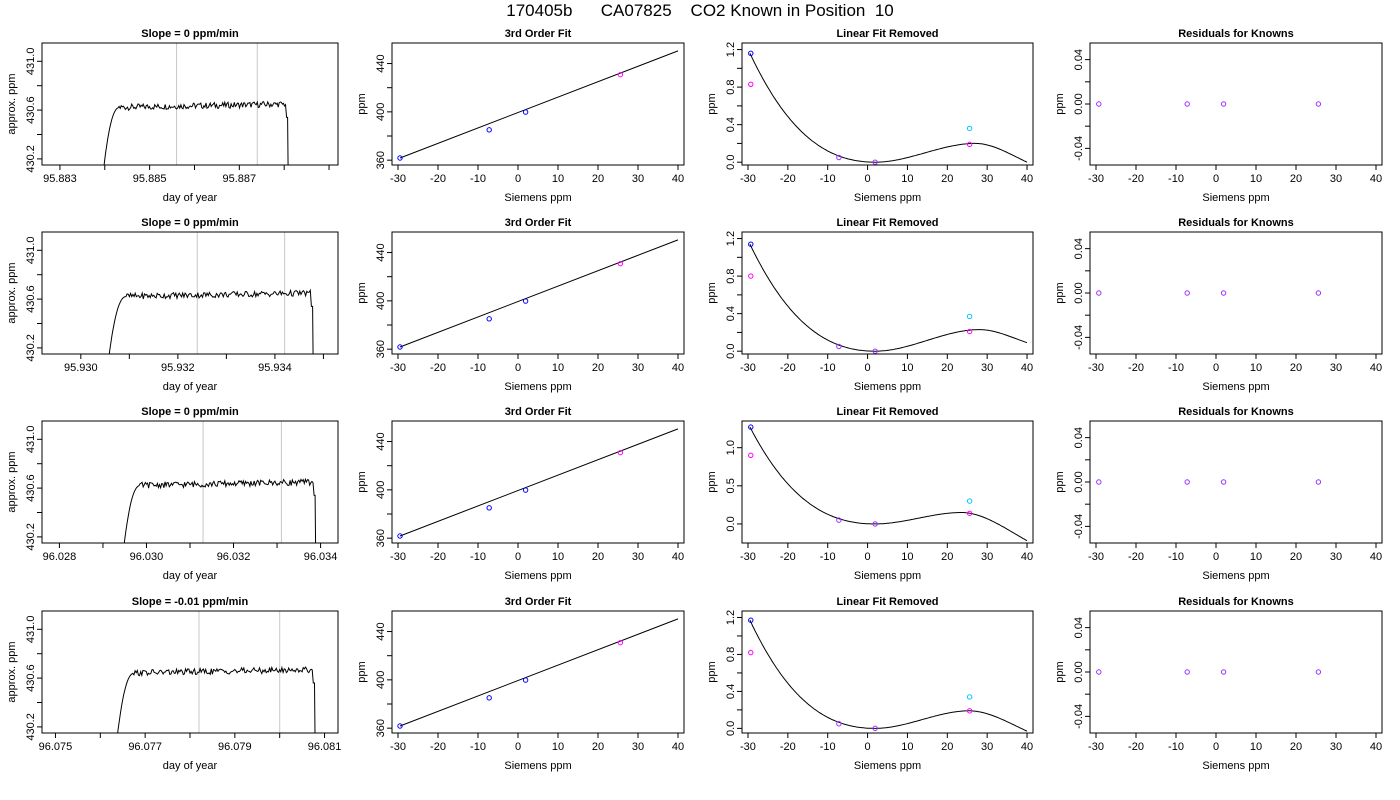 Image resolution: width=1400 pixels, height=800 pixels. I want to click on panel-title: Linear Fit Removed, so click(887, 223).